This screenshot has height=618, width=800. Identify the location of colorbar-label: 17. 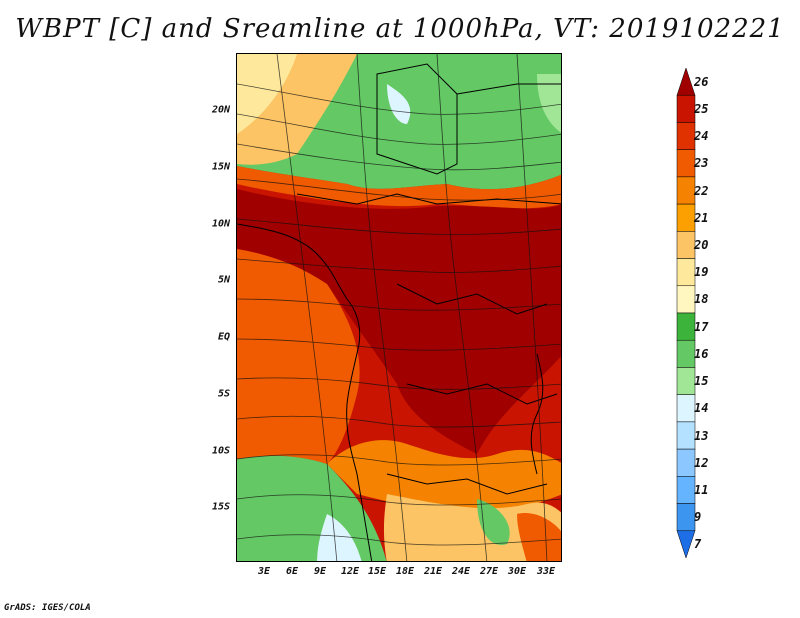
(701, 326).